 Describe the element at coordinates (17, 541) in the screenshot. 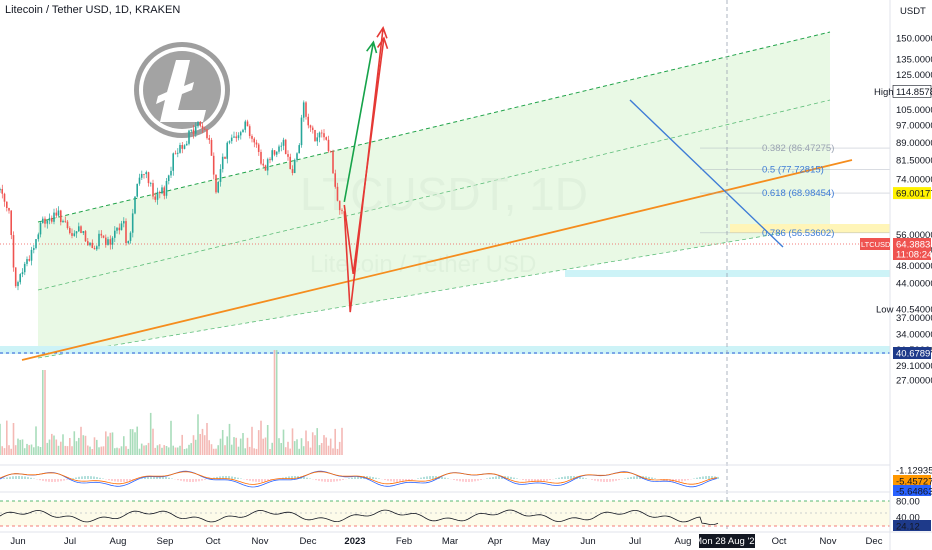

I see `time-axis-label: Jun` at that location.